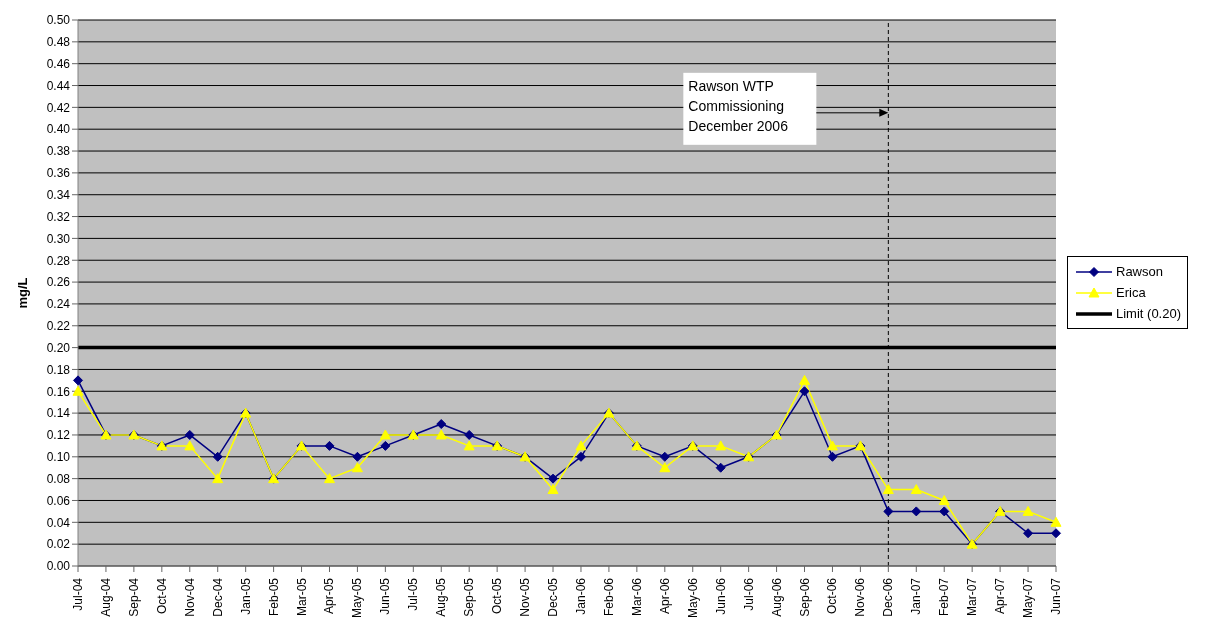 The width and height of the screenshot is (1210, 632). Describe the element at coordinates (738, 105) in the screenshot. I see `annotation: Rawson WTP Commissioning December 2006` at that location.